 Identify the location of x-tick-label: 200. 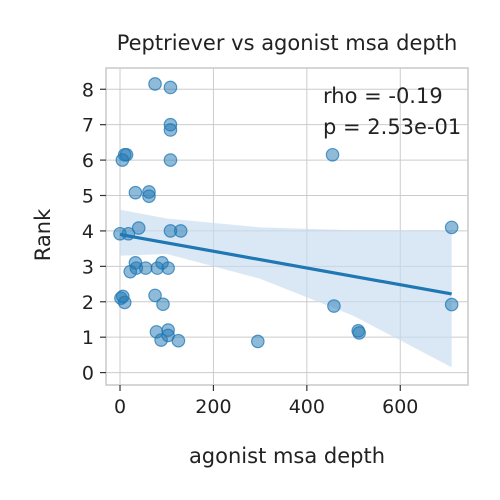
(213, 407).